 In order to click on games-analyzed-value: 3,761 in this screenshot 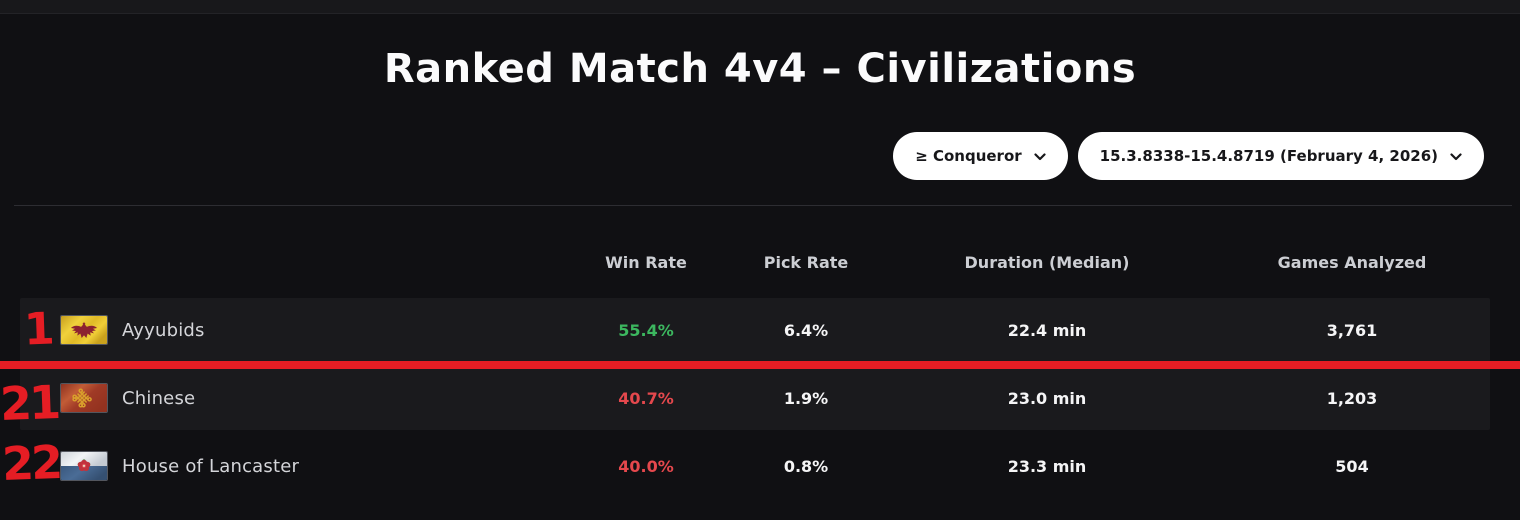, I will do `click(1352, 330)`.